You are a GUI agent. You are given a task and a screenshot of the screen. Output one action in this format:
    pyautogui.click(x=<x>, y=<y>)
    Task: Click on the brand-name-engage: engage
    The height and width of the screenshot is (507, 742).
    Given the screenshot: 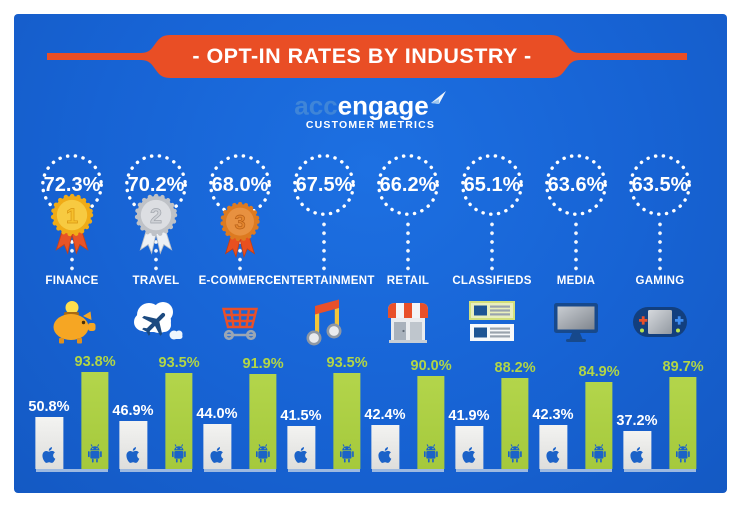 What is the action you would take?
    pyautogui.click(x=383, y=105)
    